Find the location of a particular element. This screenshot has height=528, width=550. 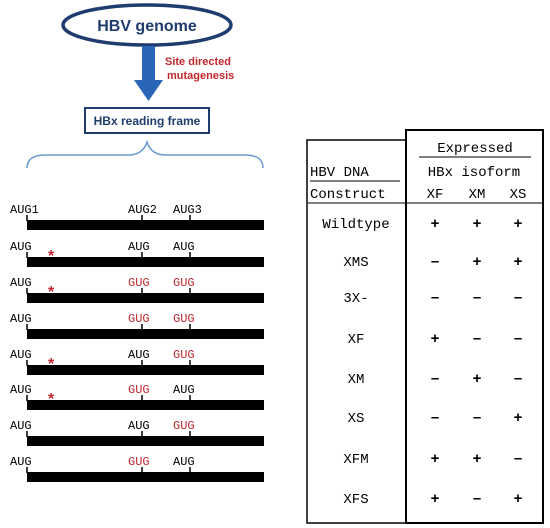

mutagenesis-arrow is located at coordinates (148, 73).